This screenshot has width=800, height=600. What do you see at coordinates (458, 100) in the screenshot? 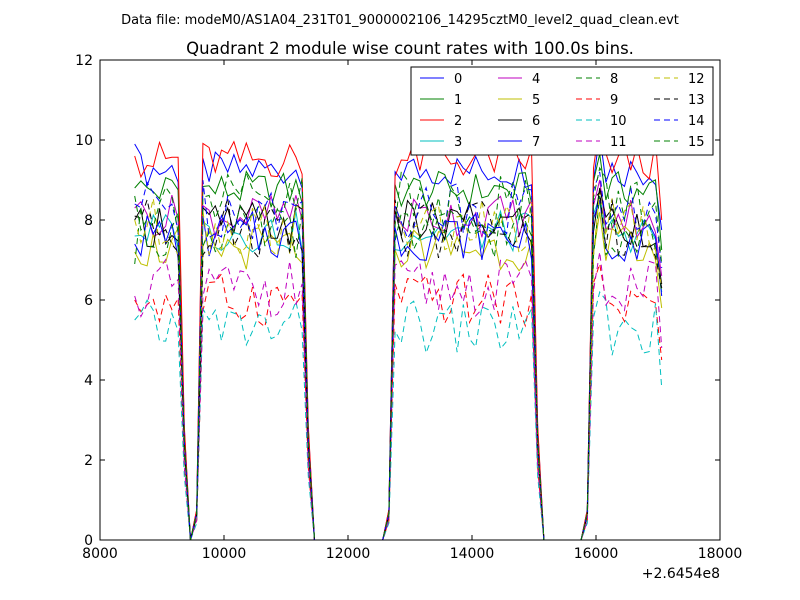
I see `legend-label-1: 1` at bounding box center [458, 100].